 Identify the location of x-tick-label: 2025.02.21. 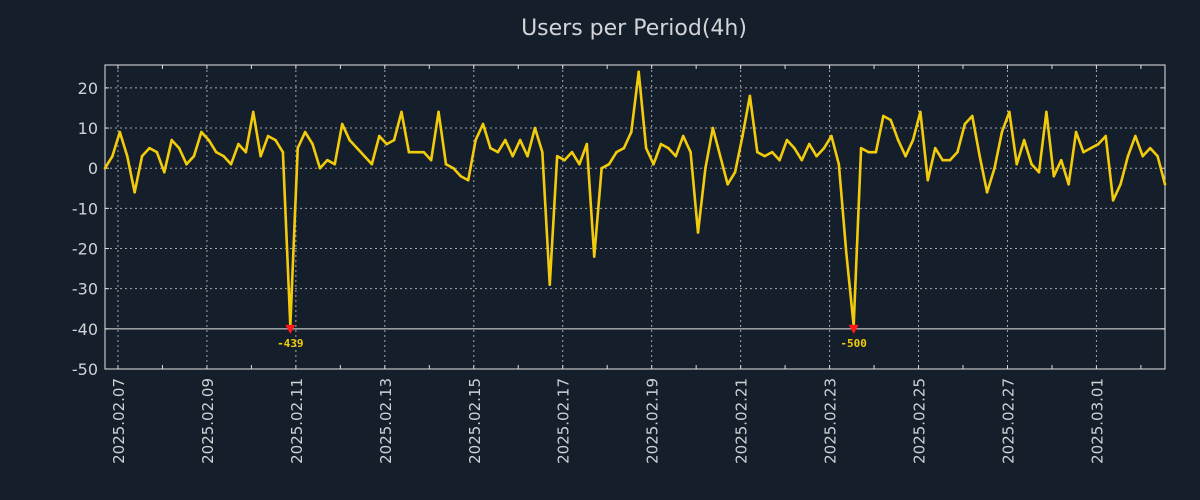
(742, 421).